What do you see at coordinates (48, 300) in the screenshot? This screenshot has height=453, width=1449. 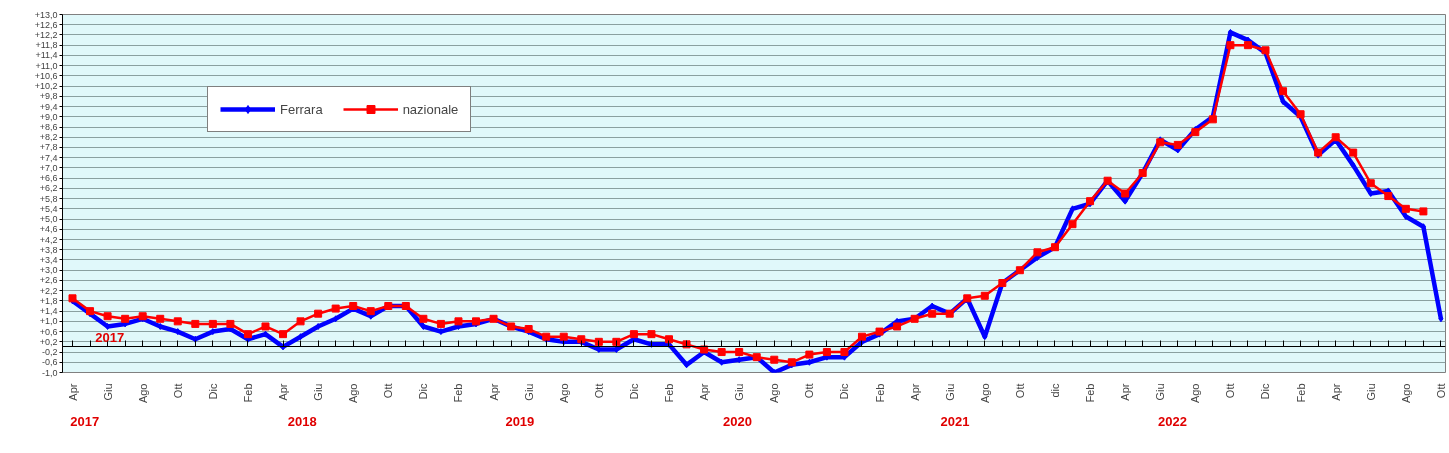 I see `y-tick-label: +1,8` at bounding box center [48, 300].